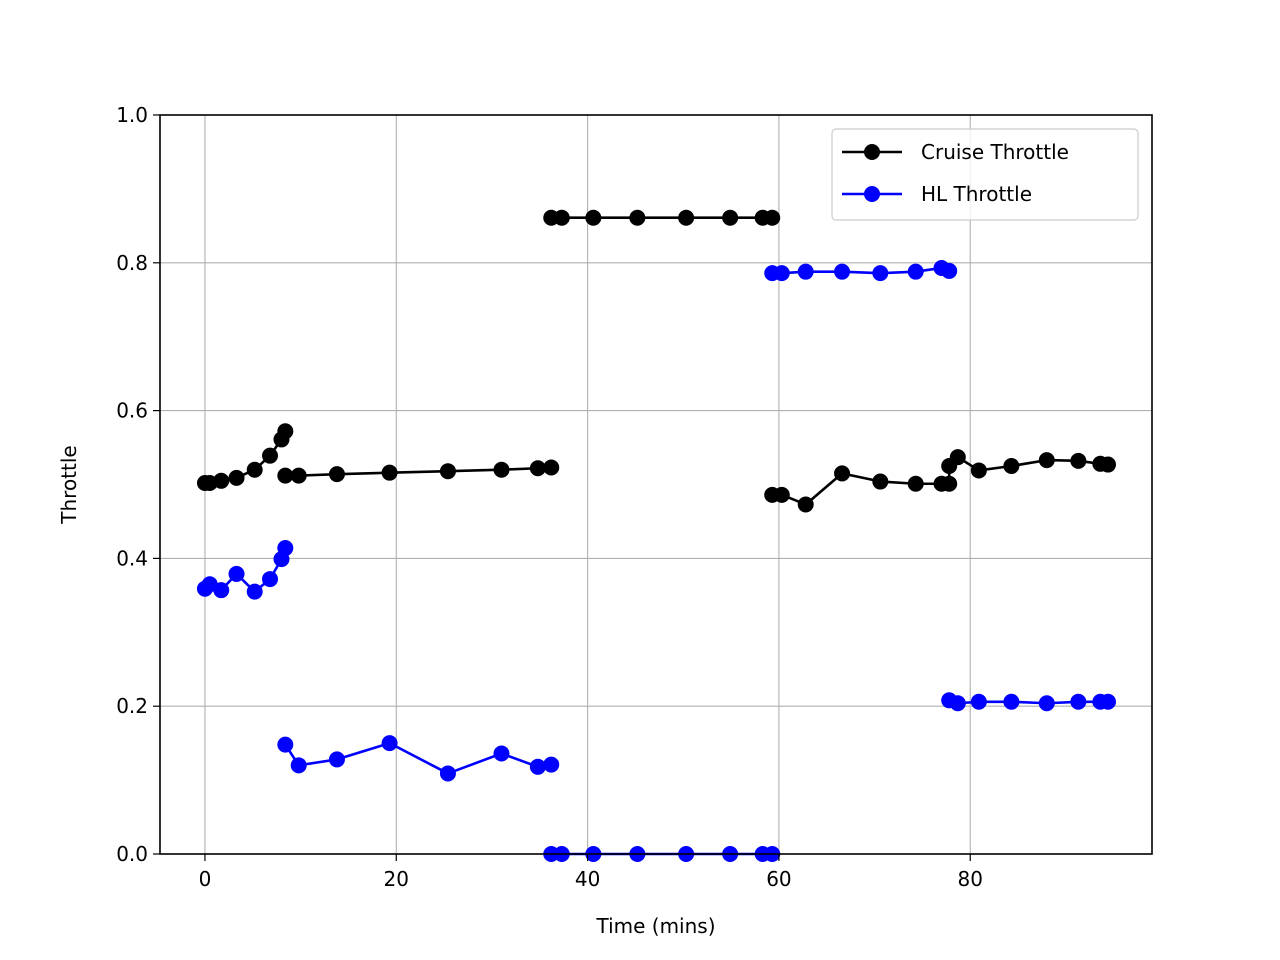 This screenshot has height=960, width=1280. I want to click on y-tick-label: 0.4, so click(132, 558).